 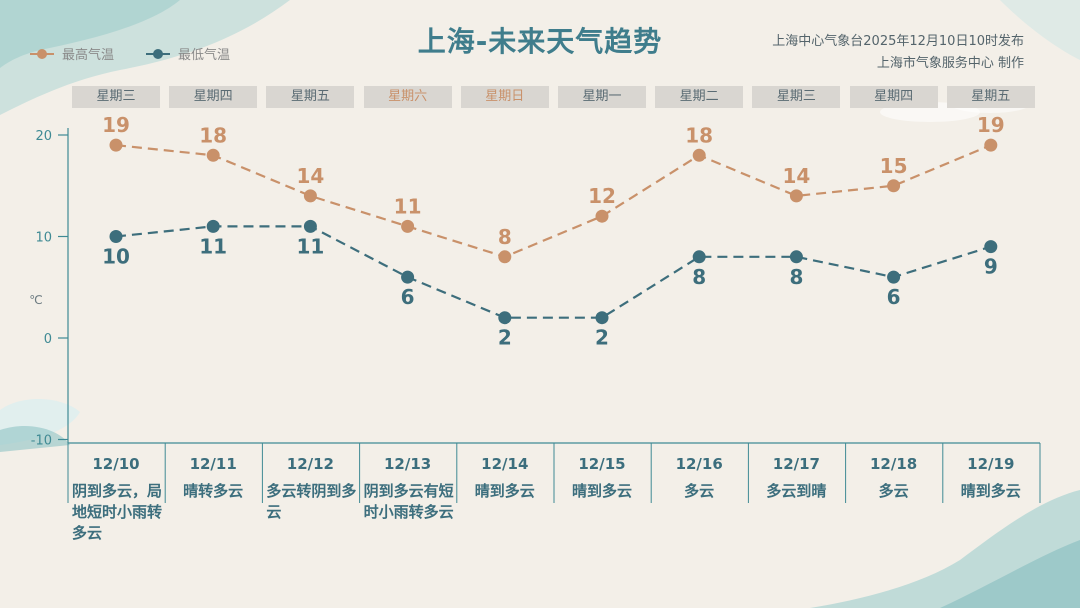 I want to click on legend-low: 最低气温, so click(x=187, y=53).